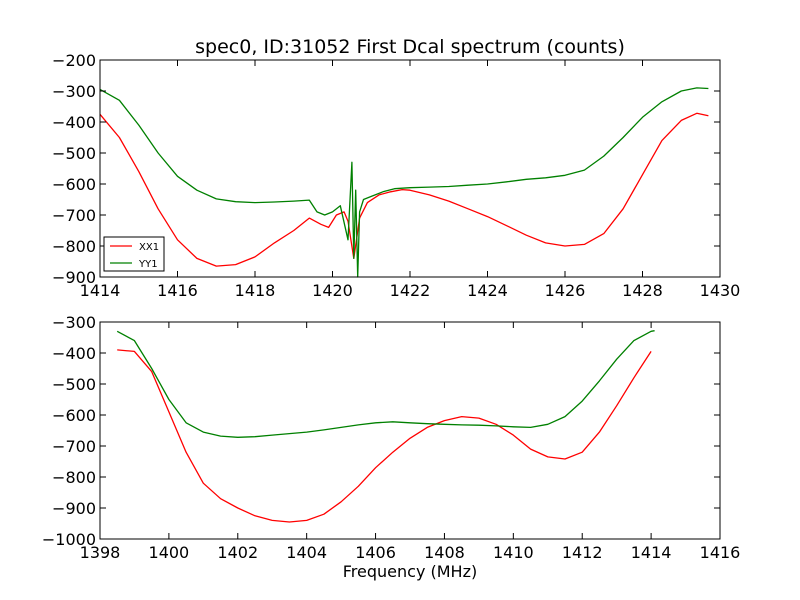 The image size is (800, 600). Describe the element at coordinates (74, 60) in the screenshot. I see `y-tick-label: −200` at that location.